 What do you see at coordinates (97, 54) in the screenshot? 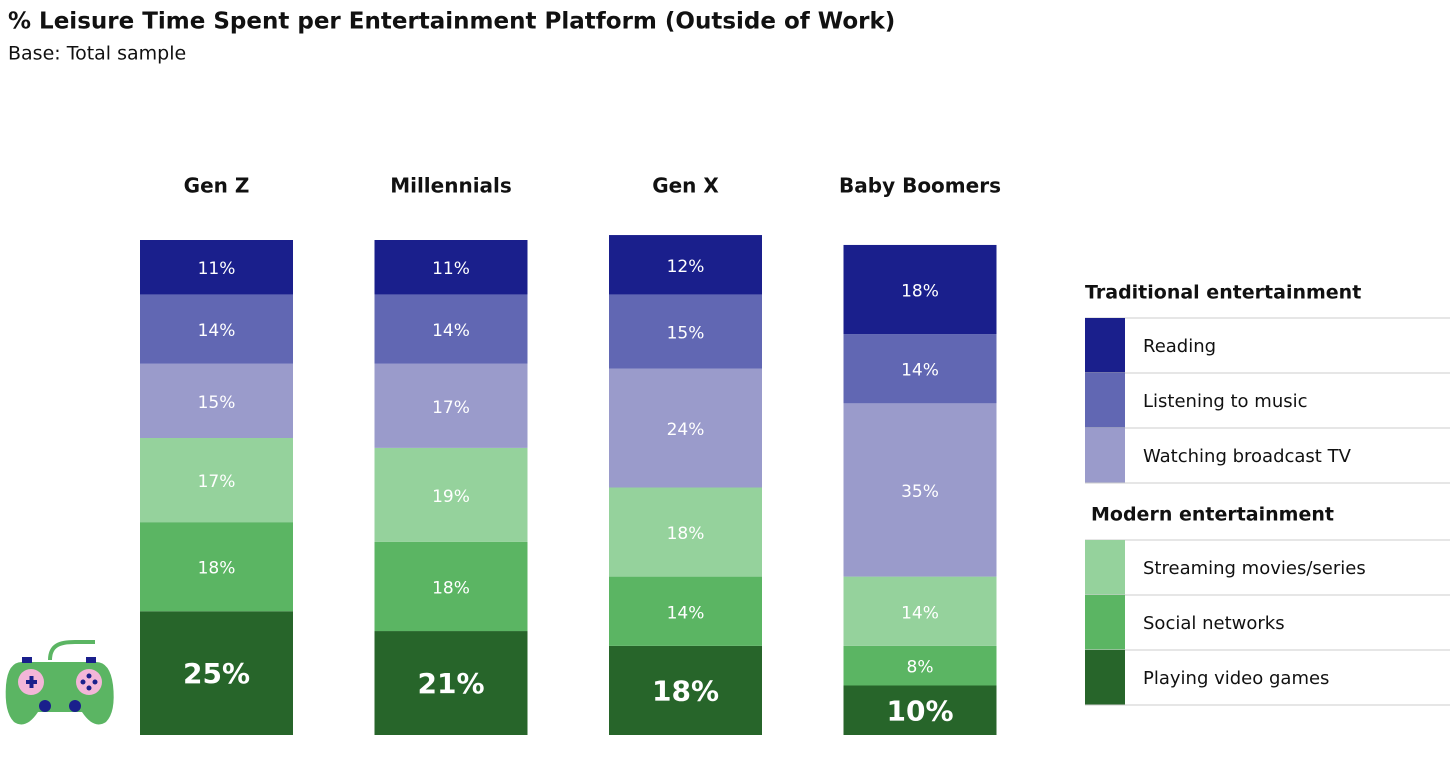
I see `chart-subtitle: Base: Total sample` at bounding box center [97, 54].